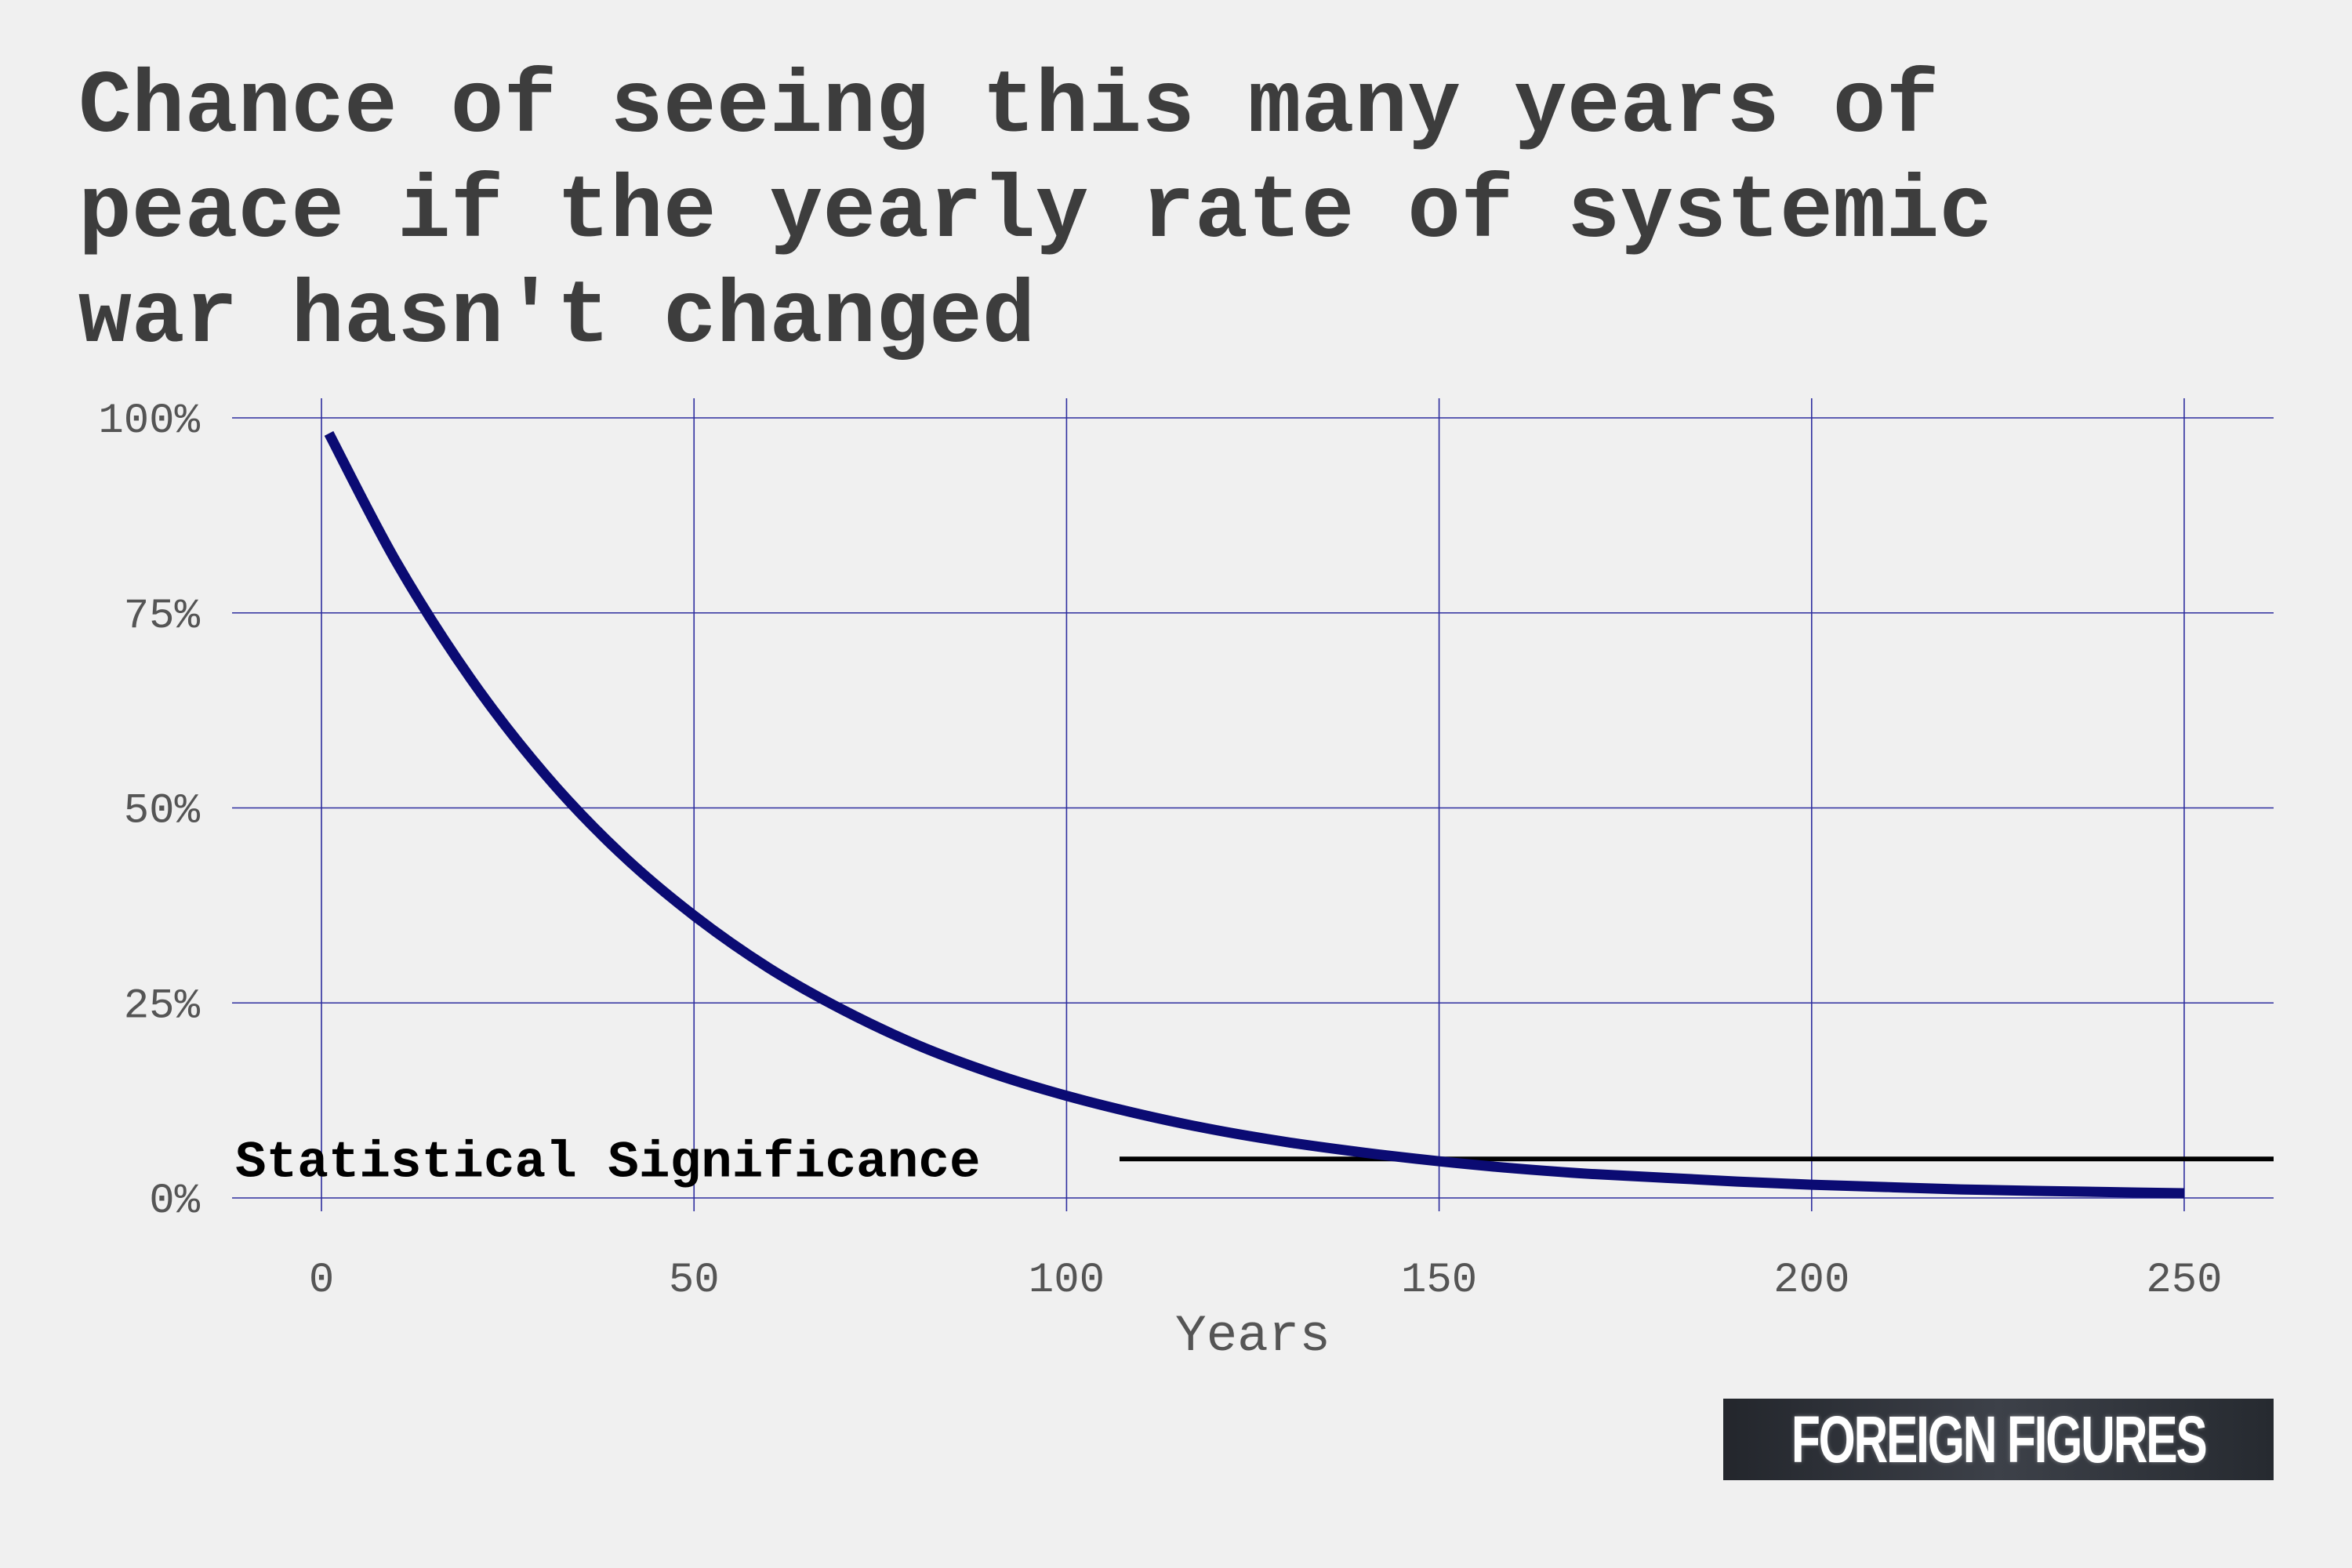  What do you see at coordinates (1067, 1281) in the screenshot?
I see `x-tick-label: 100` at bounding box center [1067, 1281].